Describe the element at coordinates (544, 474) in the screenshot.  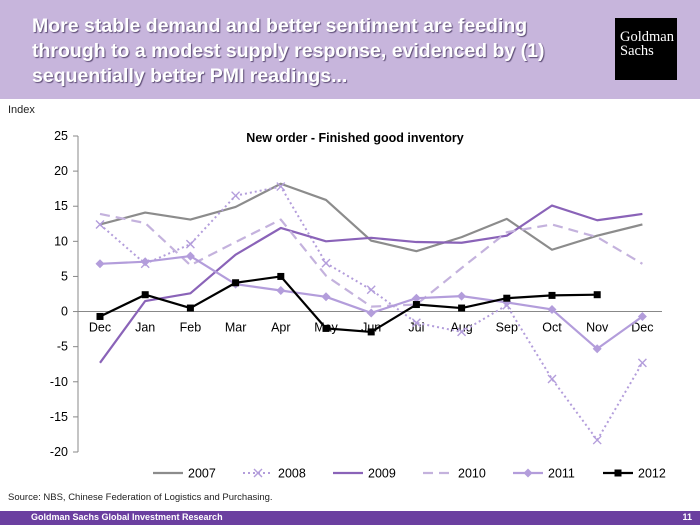
I see `legend-item-2011: 2011` at that location.